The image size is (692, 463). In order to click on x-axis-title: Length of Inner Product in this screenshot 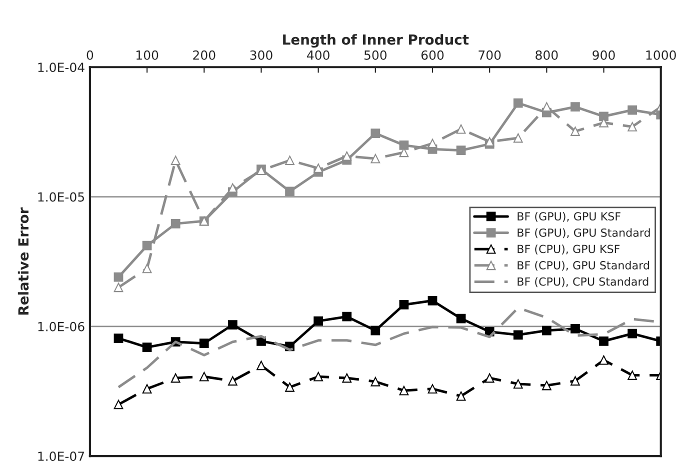, I will do `click(376, 41)`.